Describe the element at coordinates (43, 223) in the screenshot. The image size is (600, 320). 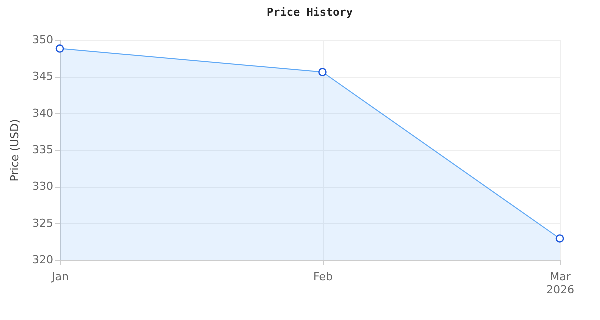
I see `y-tick-label: 325` at that location.